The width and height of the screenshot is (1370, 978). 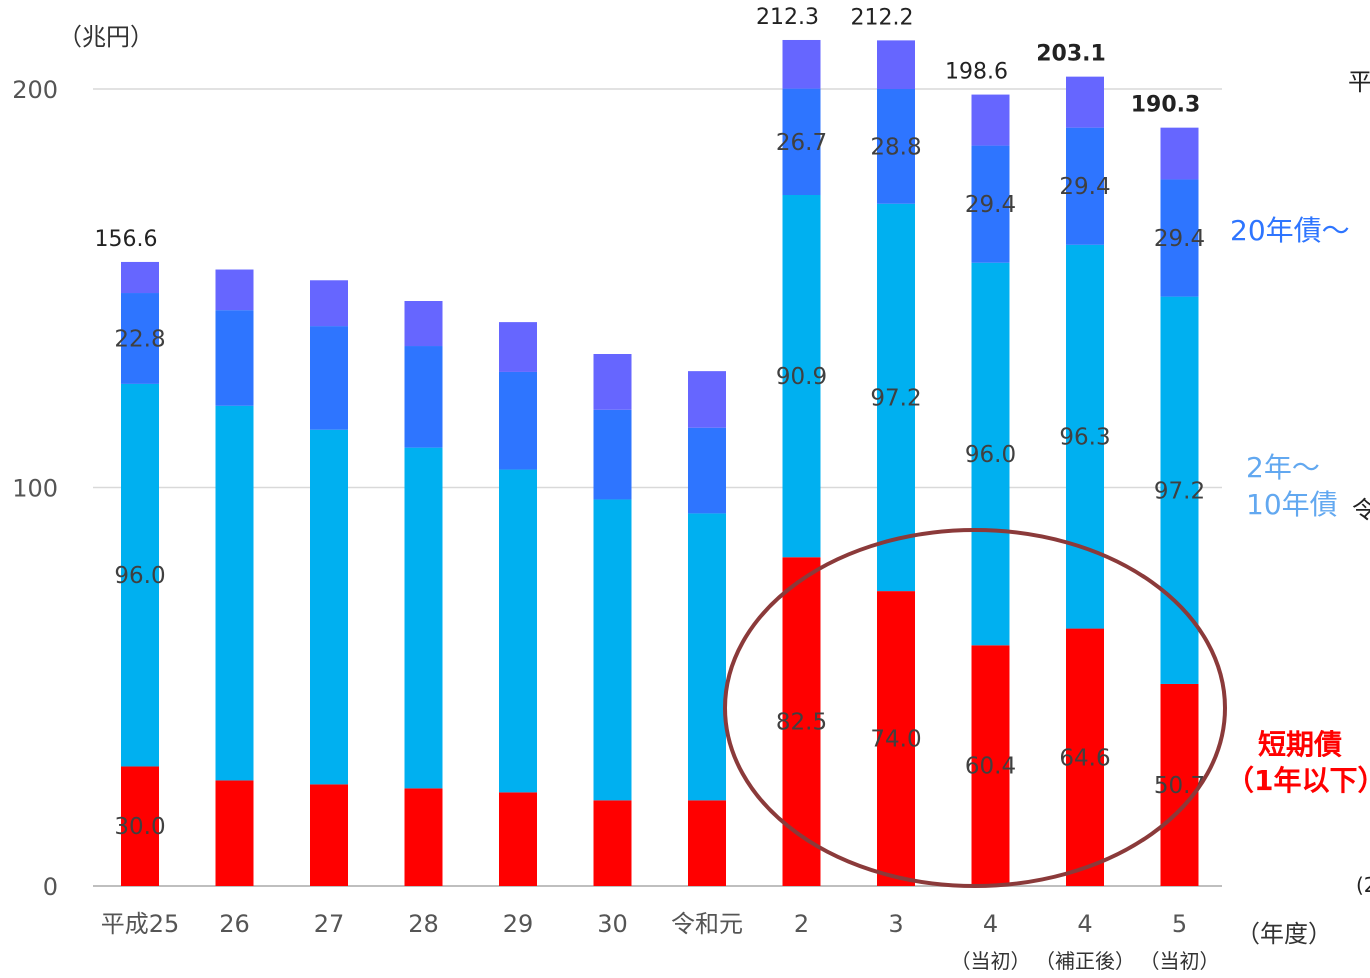 What do you see at coordinates (423, 924) in the screenshot?
I see `x-category-label: 28` at bounding box center [423, 924].